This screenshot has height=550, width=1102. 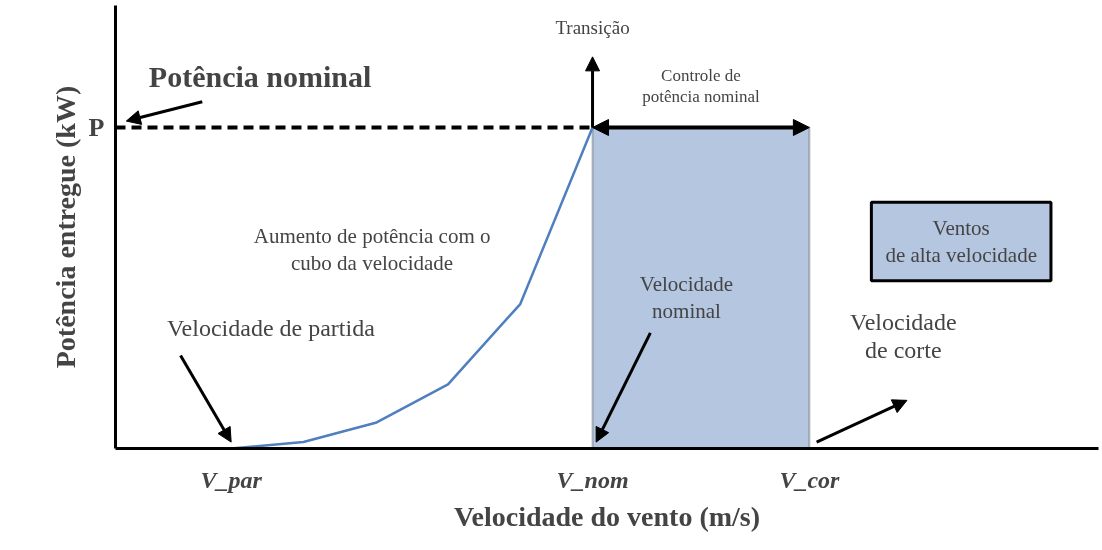 I want to click on annotation: Velocidade nominal, so click(x=686, y=297).